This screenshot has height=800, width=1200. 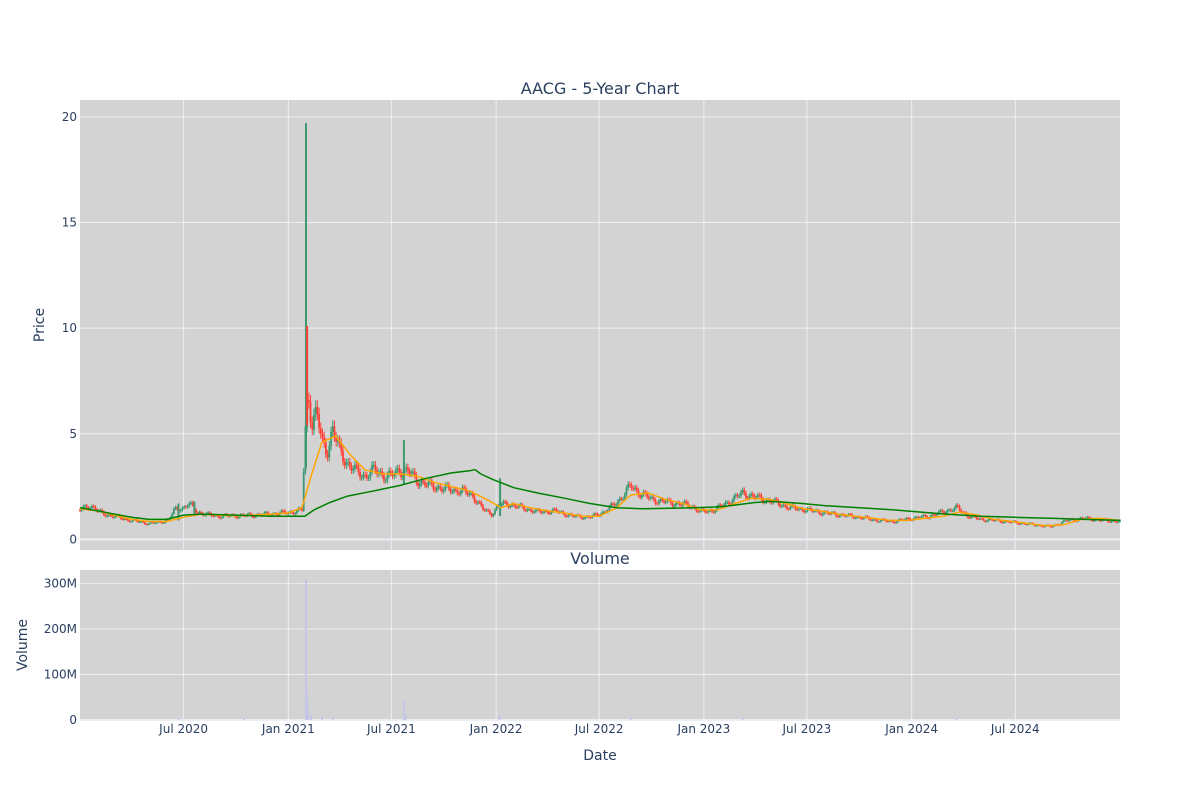 What do you see at coordinates (496, 729) in the screenshot?
I see `x-tick-label: Jan 2022` at bounding box center [496, 729].